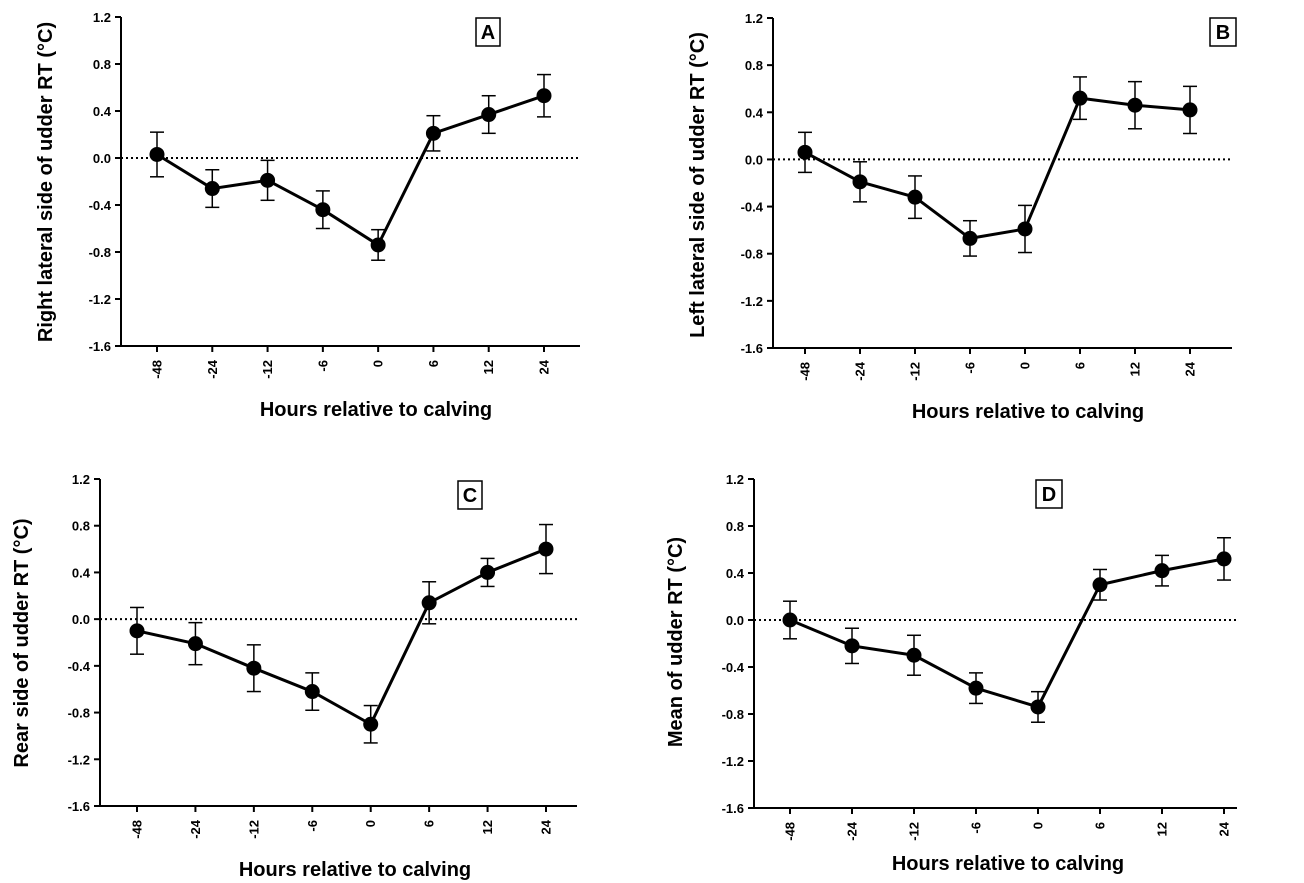 The height and width of the screenshot is (883, 1304). Describe the element at coordinates (46, 182) in the screenshot. I see `y-axis-label: Right lateral side of udder RT (°C)` at that location.